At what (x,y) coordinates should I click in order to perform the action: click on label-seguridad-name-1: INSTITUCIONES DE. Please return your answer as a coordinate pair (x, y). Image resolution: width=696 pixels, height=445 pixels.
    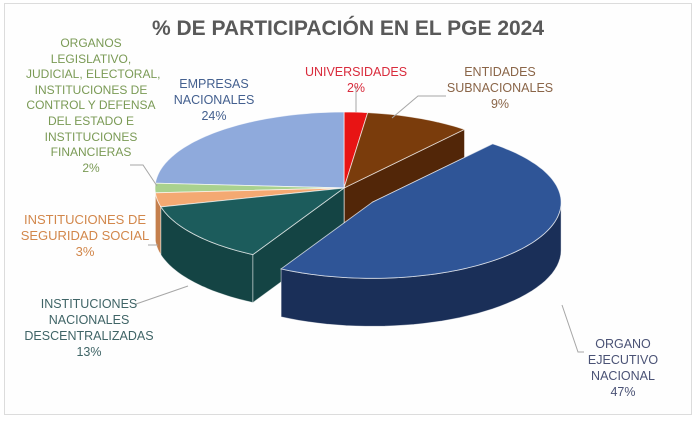
    Looking at the image, I should click on (85, 219).